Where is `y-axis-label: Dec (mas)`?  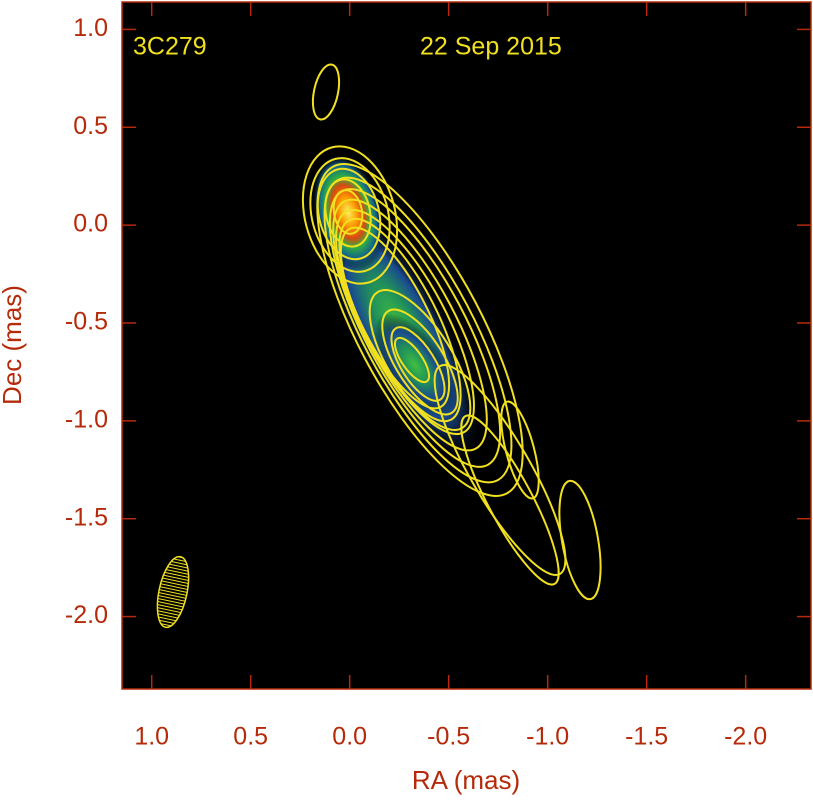 y-axis-label: Dec (mas) is located at coordinates (13, 345).